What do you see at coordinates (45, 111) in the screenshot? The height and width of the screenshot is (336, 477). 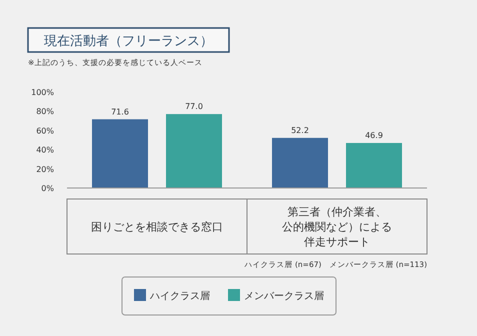 I see `y-tick-label: 80%` at bounding box center [45, 111].